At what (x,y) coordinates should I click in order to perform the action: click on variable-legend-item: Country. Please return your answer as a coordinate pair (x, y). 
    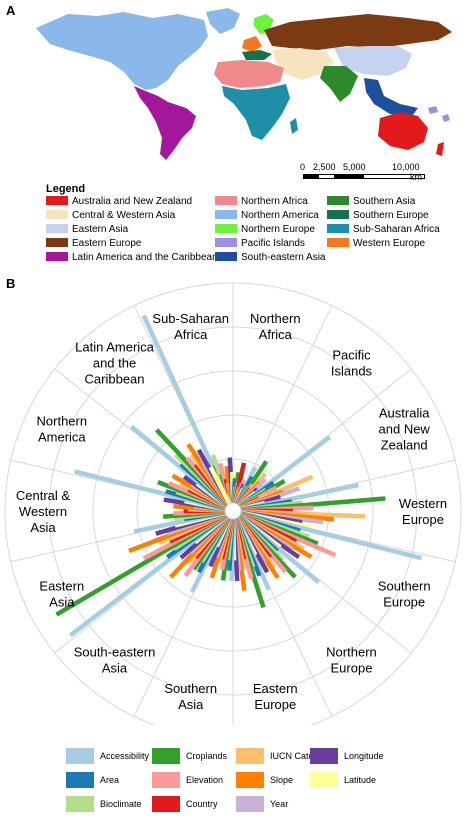
    Looking at the image, I should click on (185, 804).